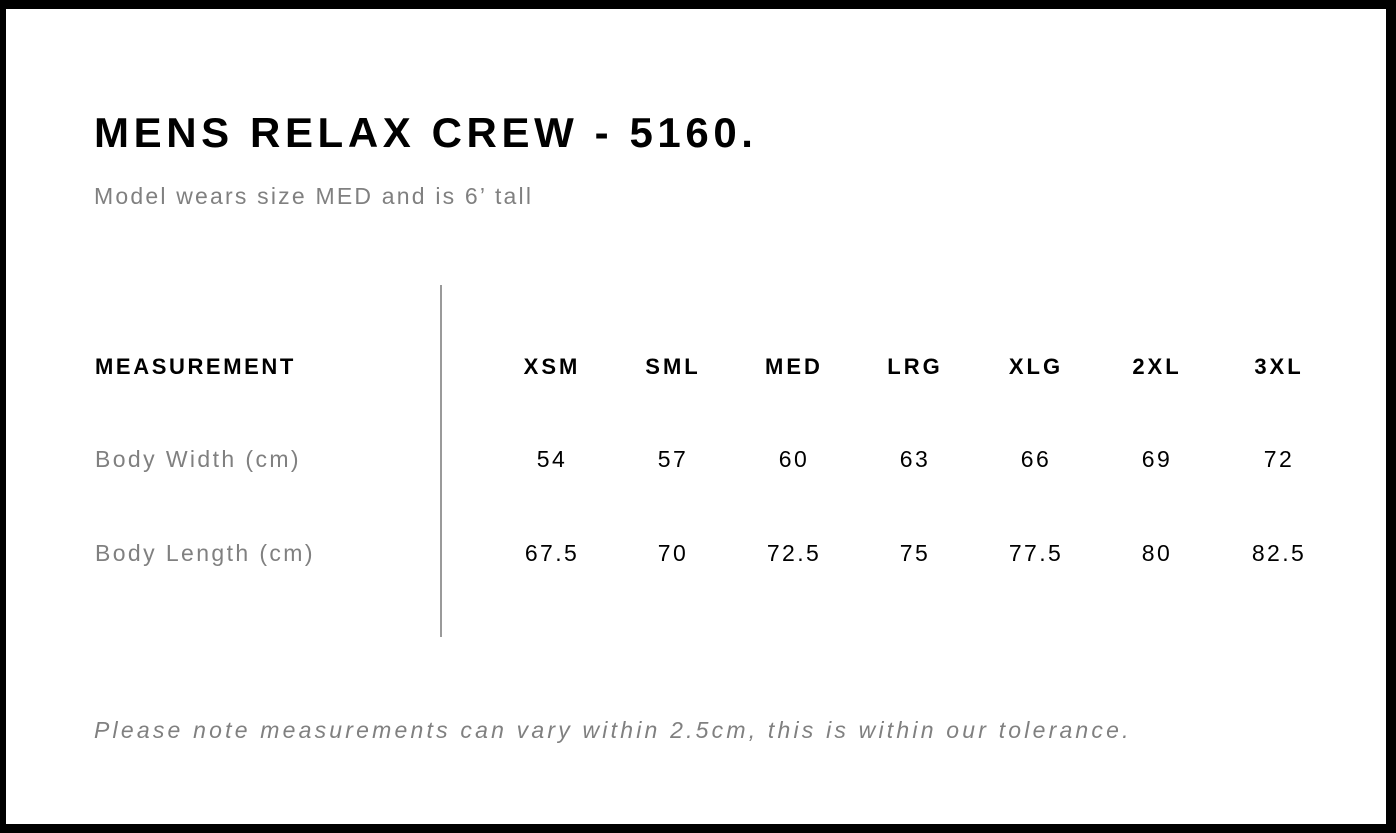  I want to click on size-header-sml: SML, so click(673, 366).